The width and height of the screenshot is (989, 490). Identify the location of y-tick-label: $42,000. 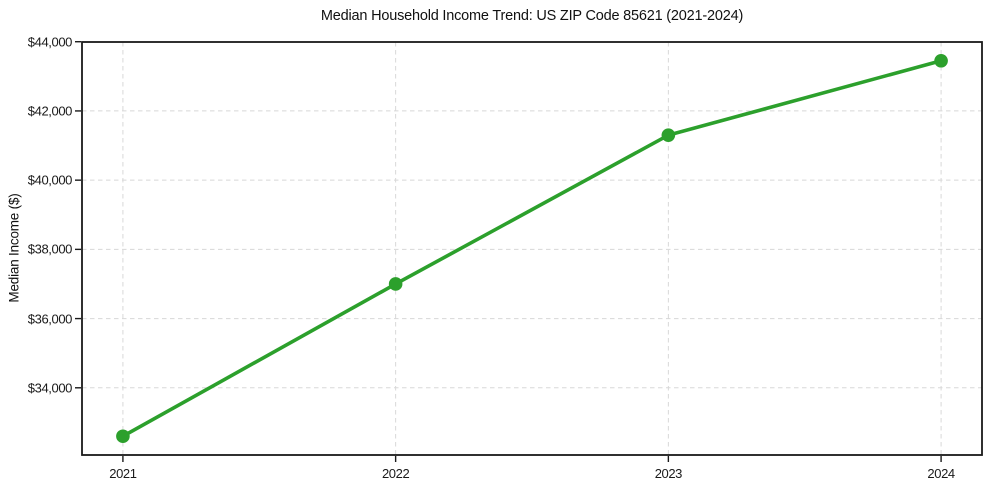
(50, 111).